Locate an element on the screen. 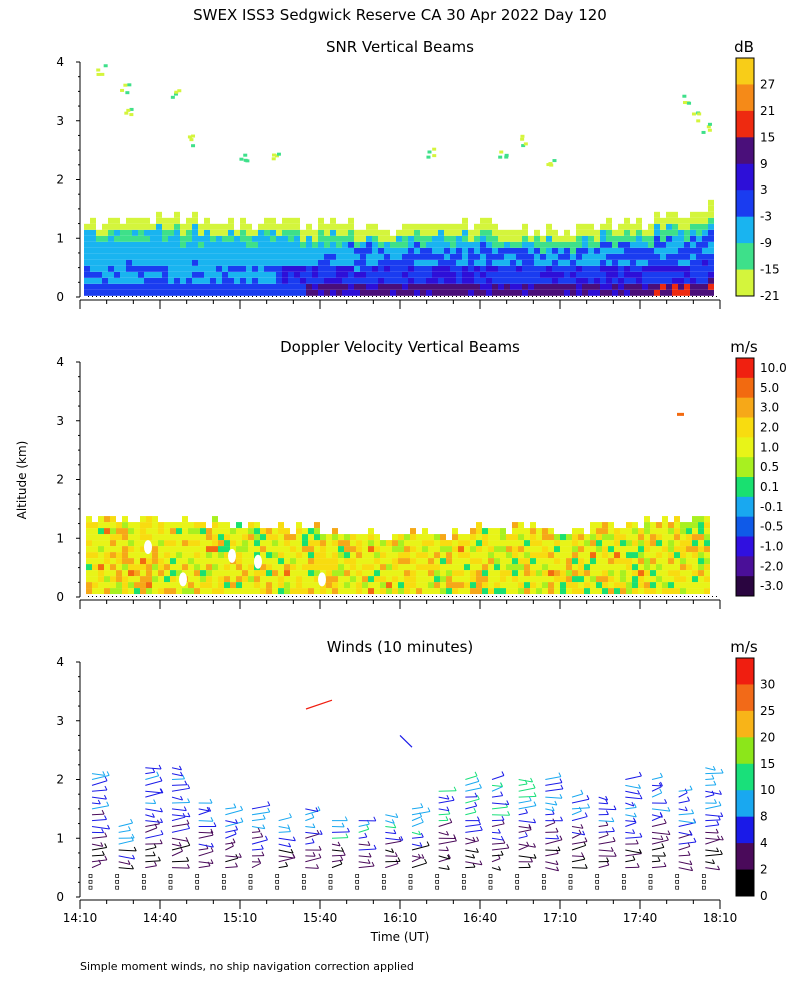 Image resolution: width=800 pixels, height=1000 pixels. colorbar-label: -1.0 is located at coordinates (771, 546).